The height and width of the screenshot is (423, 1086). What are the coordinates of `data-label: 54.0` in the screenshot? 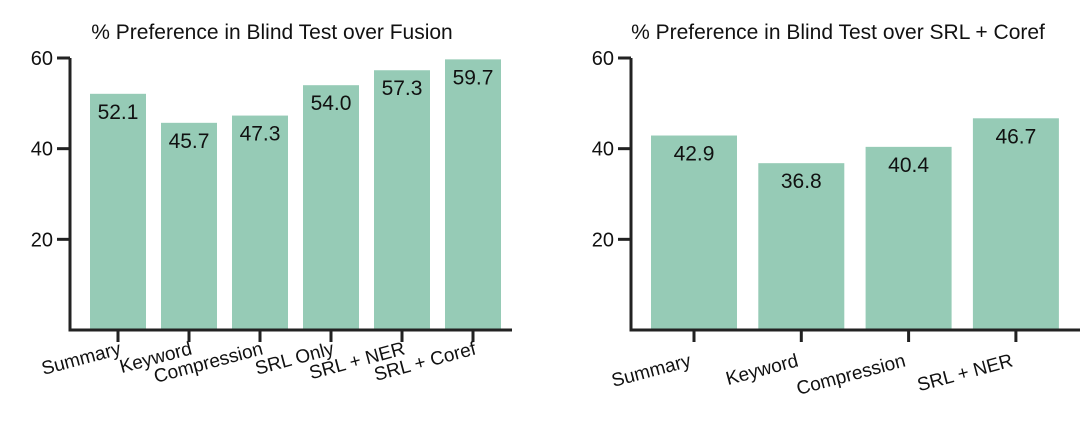 It's located at (331, 103).